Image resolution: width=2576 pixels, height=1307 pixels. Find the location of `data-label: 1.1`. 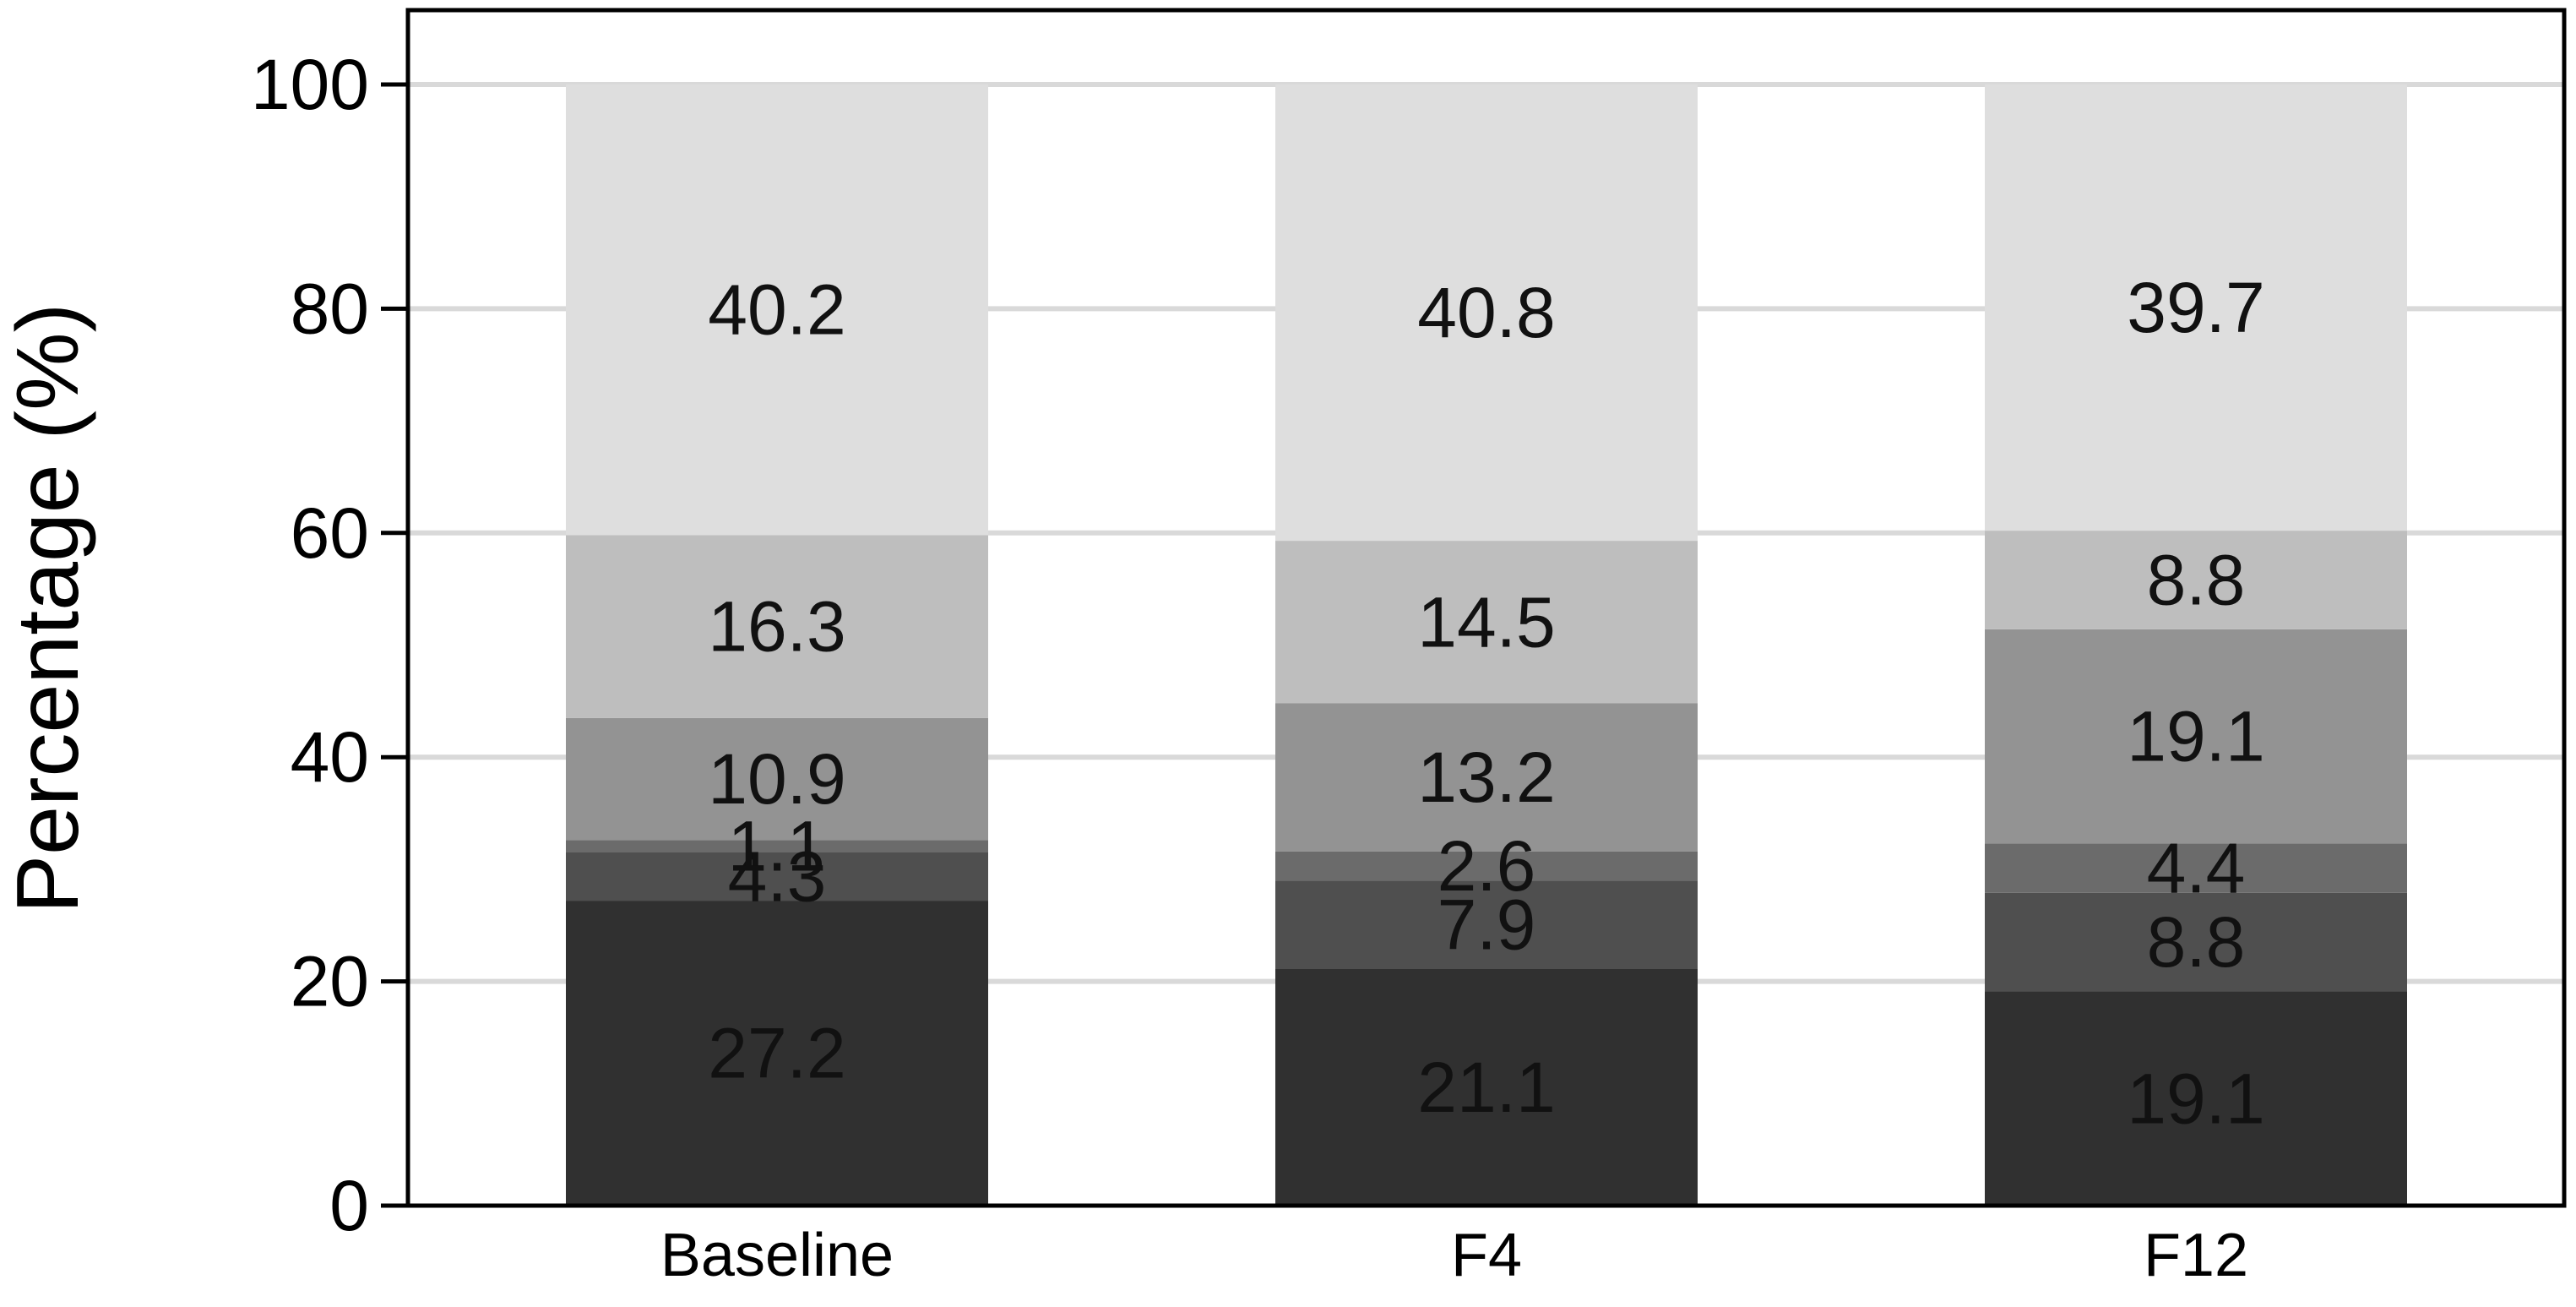

data-label: 1.1 is located at coordinates (777, 846).